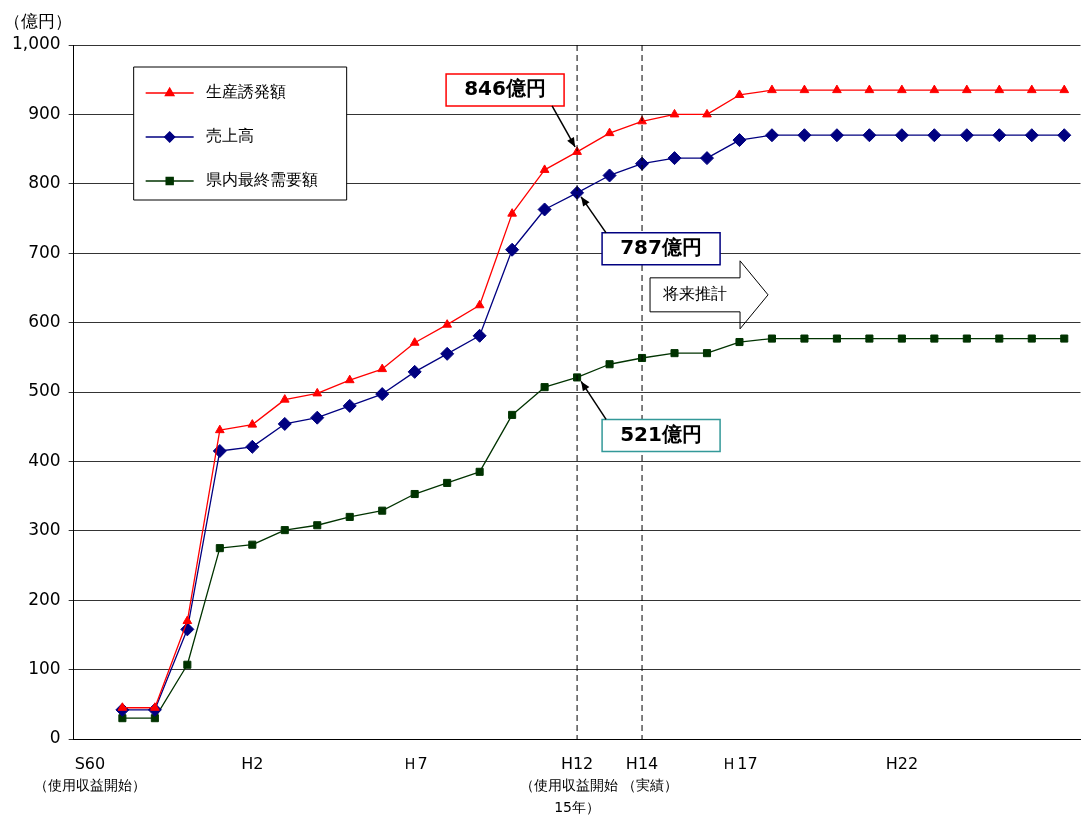  Describe the element at coordinates (661, 247) in the screenshot. I see `annotation: 787億円` at that location.